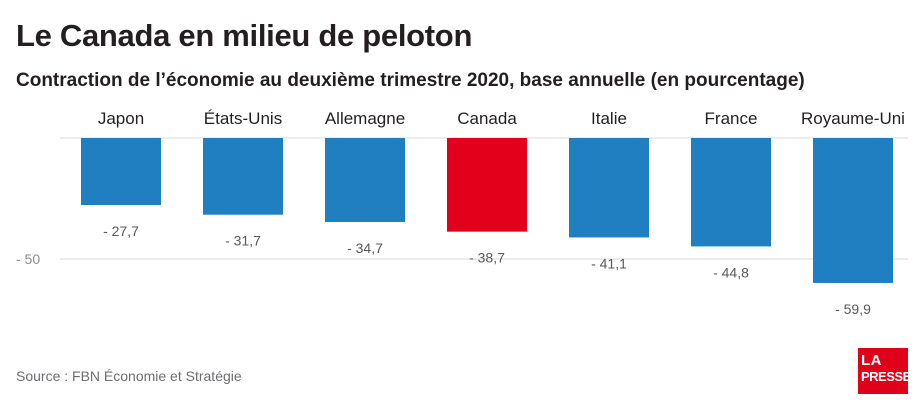  What do you see at coordinates (871, 360) in the screenshot?
I see `logo-line-1: LA` at bounding box center [871, 360].